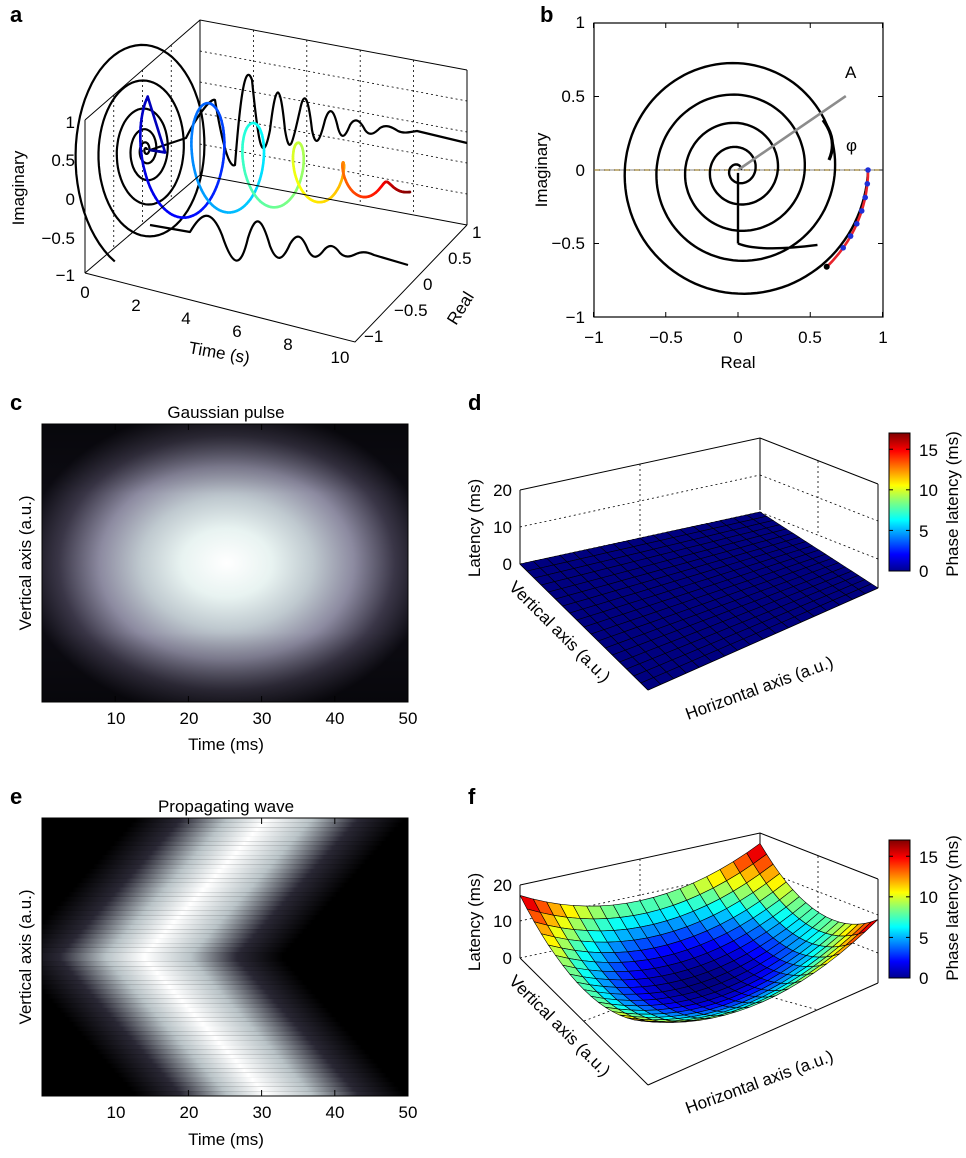  What do you see at coordinates (226, 1139) in the screenshot?
I see `e-x-axis-label: Time (ms)` at bounding box center [226, 1139].